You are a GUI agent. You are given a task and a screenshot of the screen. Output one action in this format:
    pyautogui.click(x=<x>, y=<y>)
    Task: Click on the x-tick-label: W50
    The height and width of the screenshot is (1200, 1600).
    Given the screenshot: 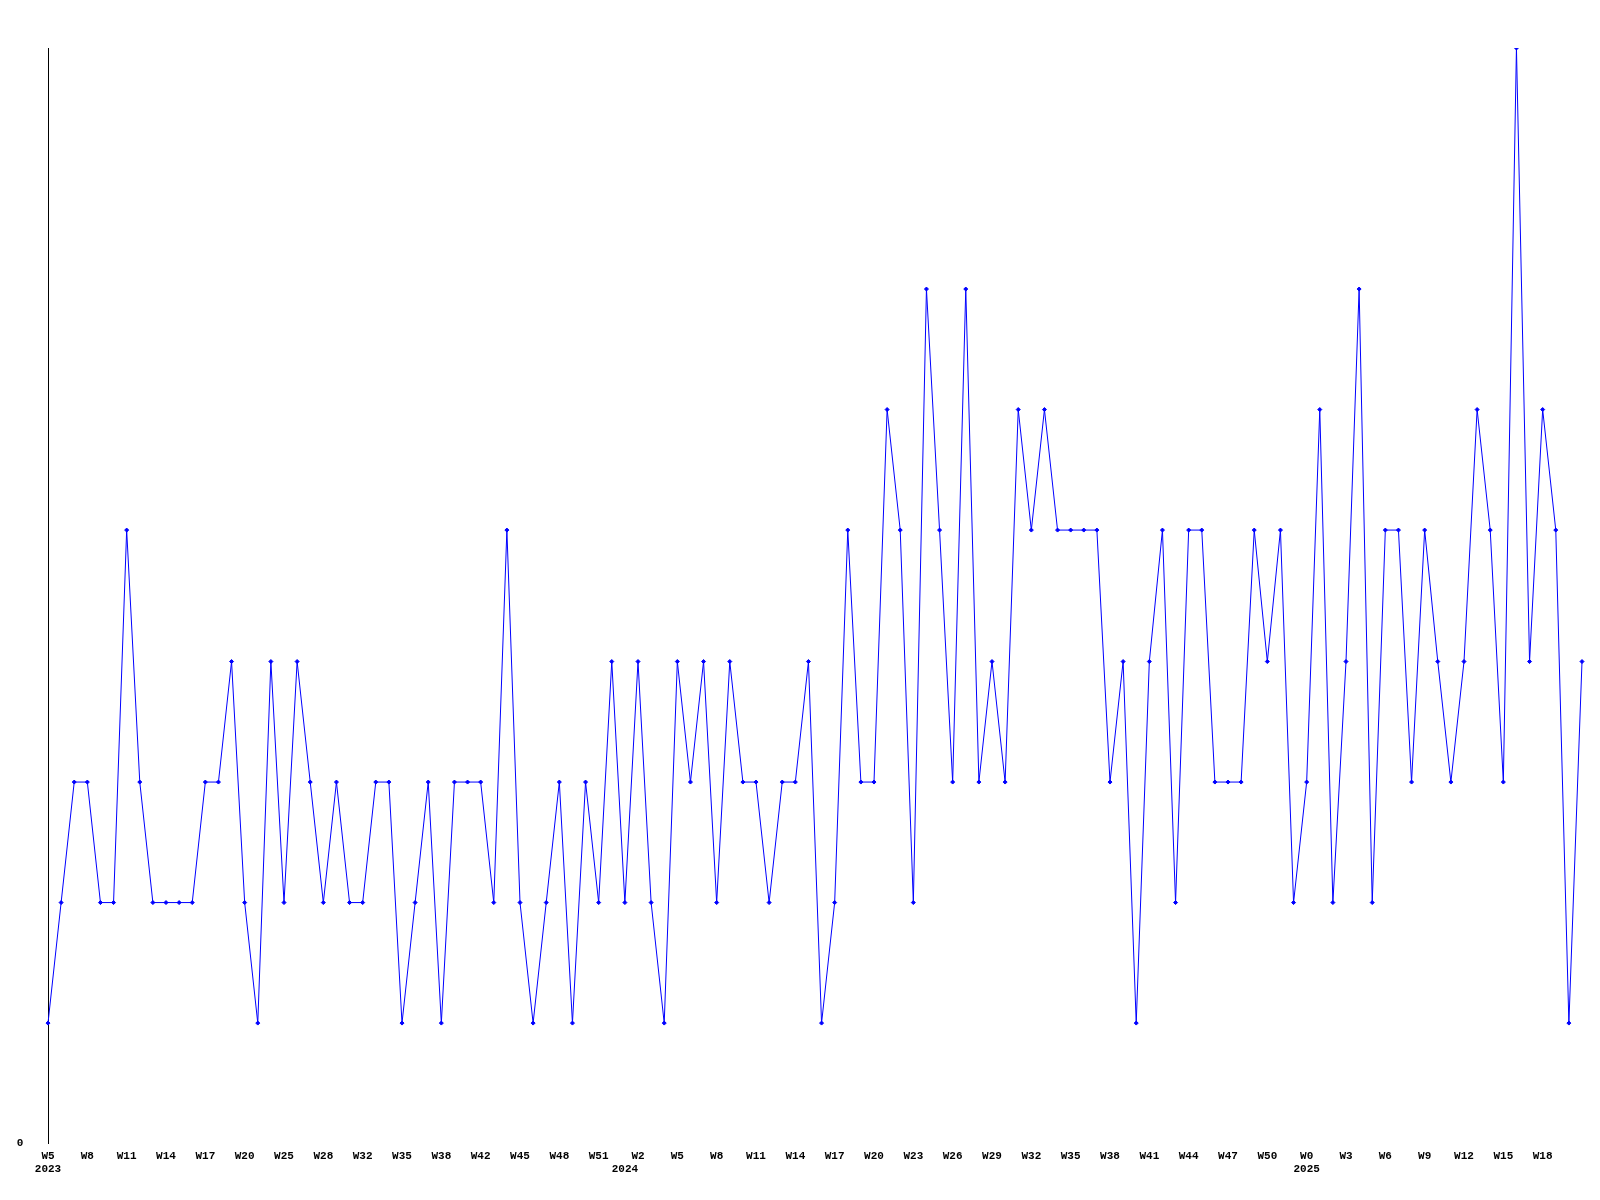 What is the action you would take?
    pyautogui.click(x=1267, y=1155)
    